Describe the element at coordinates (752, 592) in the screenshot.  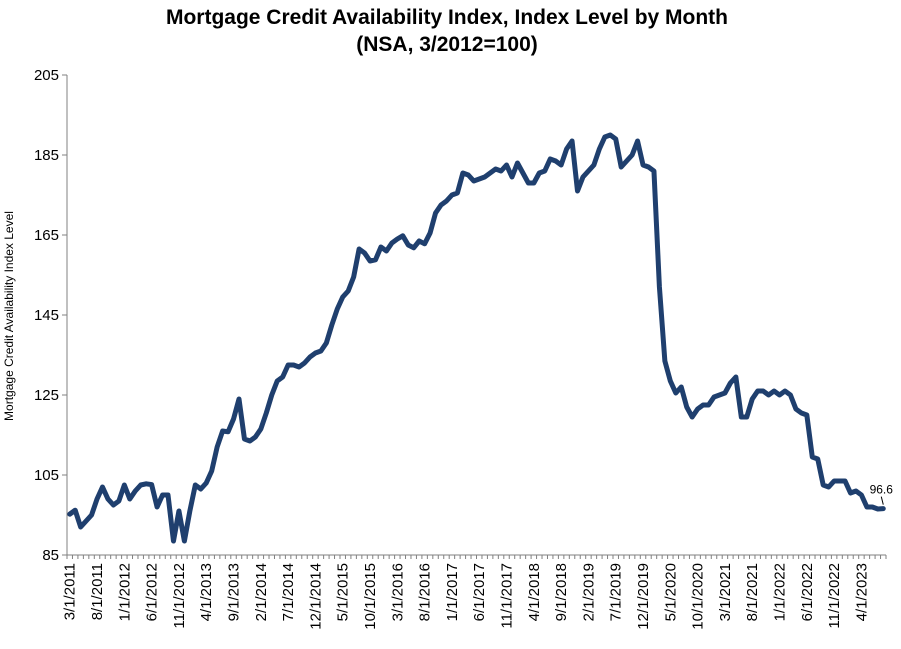
I see `x-tick-label: 8/1/2021` at that location.